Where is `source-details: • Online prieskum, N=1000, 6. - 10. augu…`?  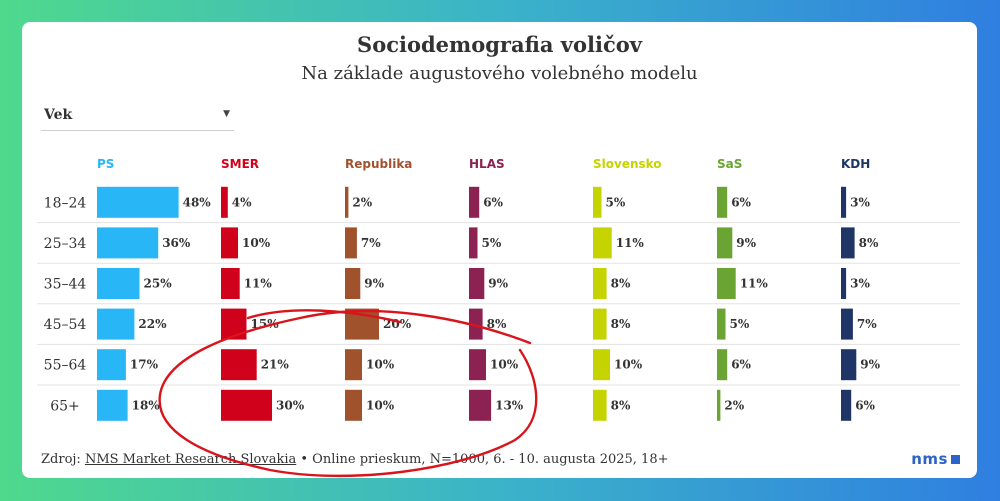
source-details: • Online prieskum, N=1000, 6. - 10. augu… is located at coordinates (482, 459).